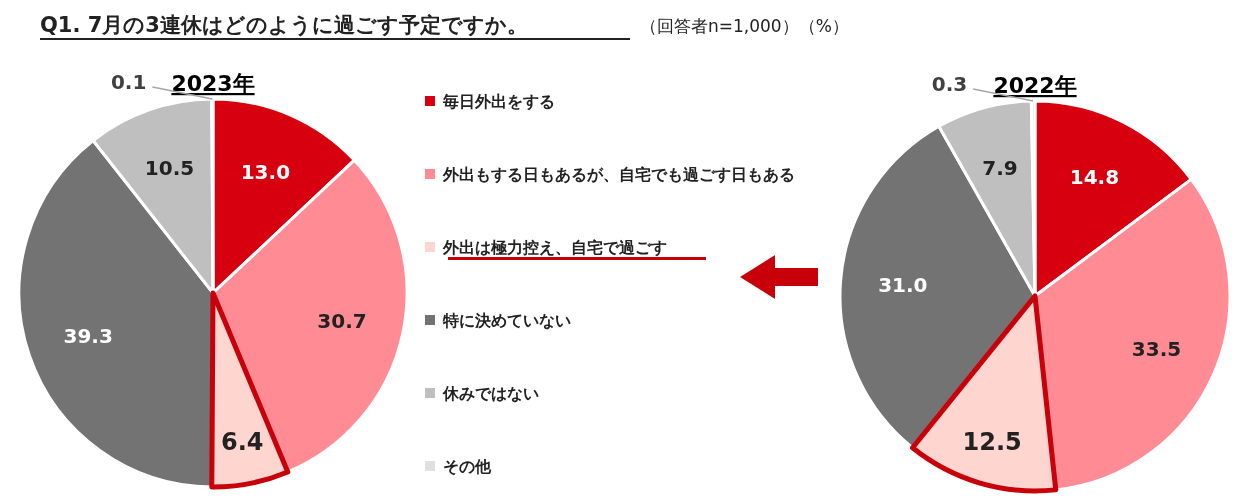 This screenshot has width=1248, height=504. Describe the element at coordinates (554, 247) in the screenshot. I see `legend-label: 外出は極力控え、自宅で過ごす` at that location.